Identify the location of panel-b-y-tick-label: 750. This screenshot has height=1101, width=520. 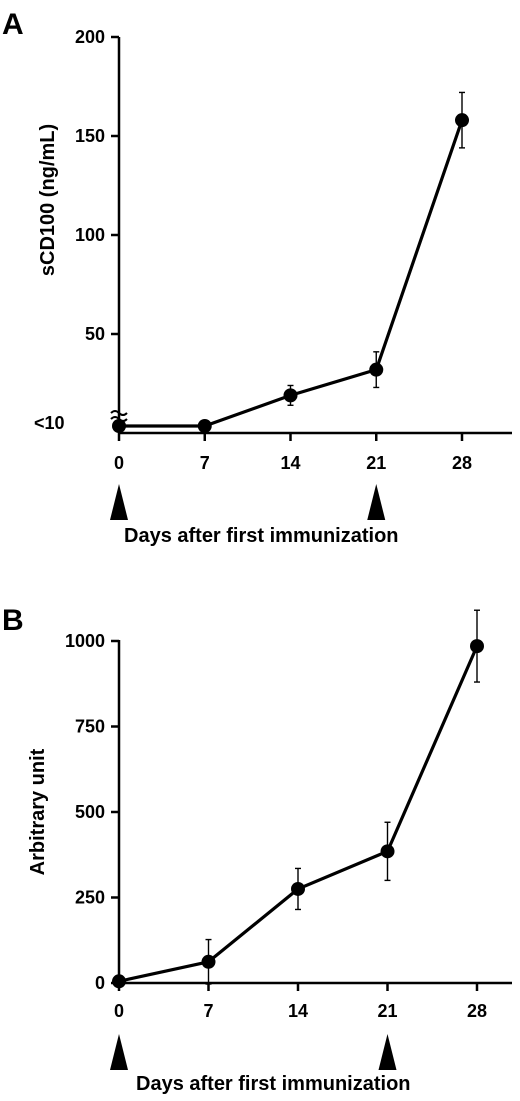
(90, 727).